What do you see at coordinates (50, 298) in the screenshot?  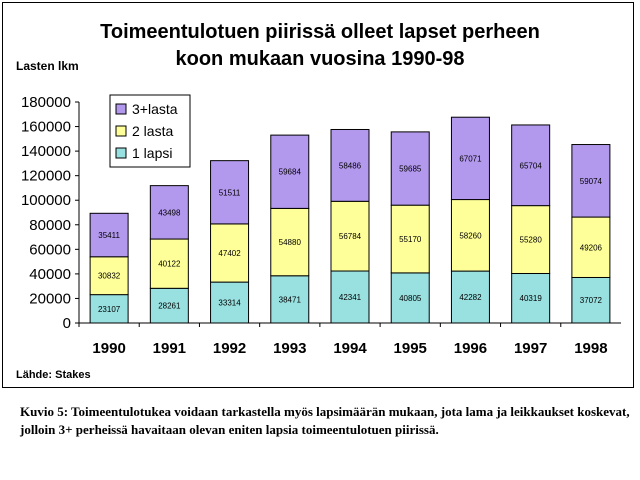 I see `y-tick-label: 20000` at bounding box center [50, 298].